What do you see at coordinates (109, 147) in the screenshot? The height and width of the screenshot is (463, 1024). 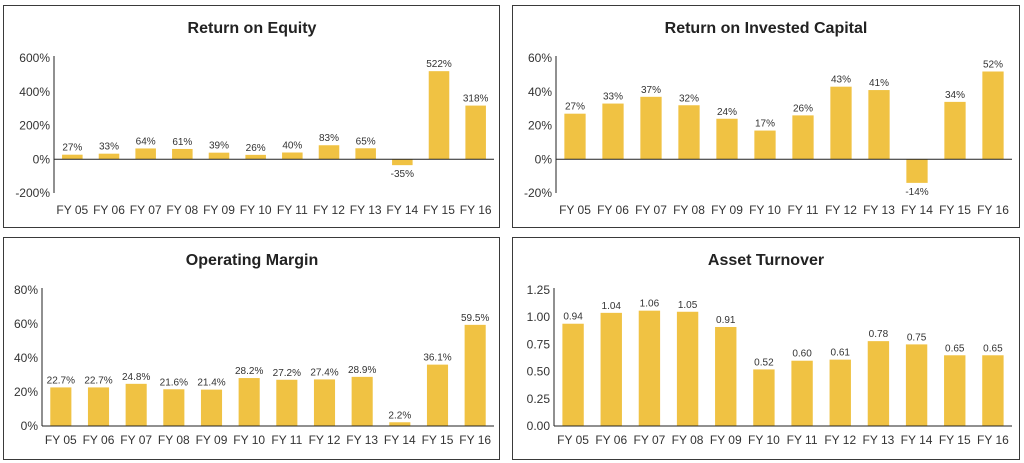 I see `data-label: 33%` at bounding box center [109, 147].